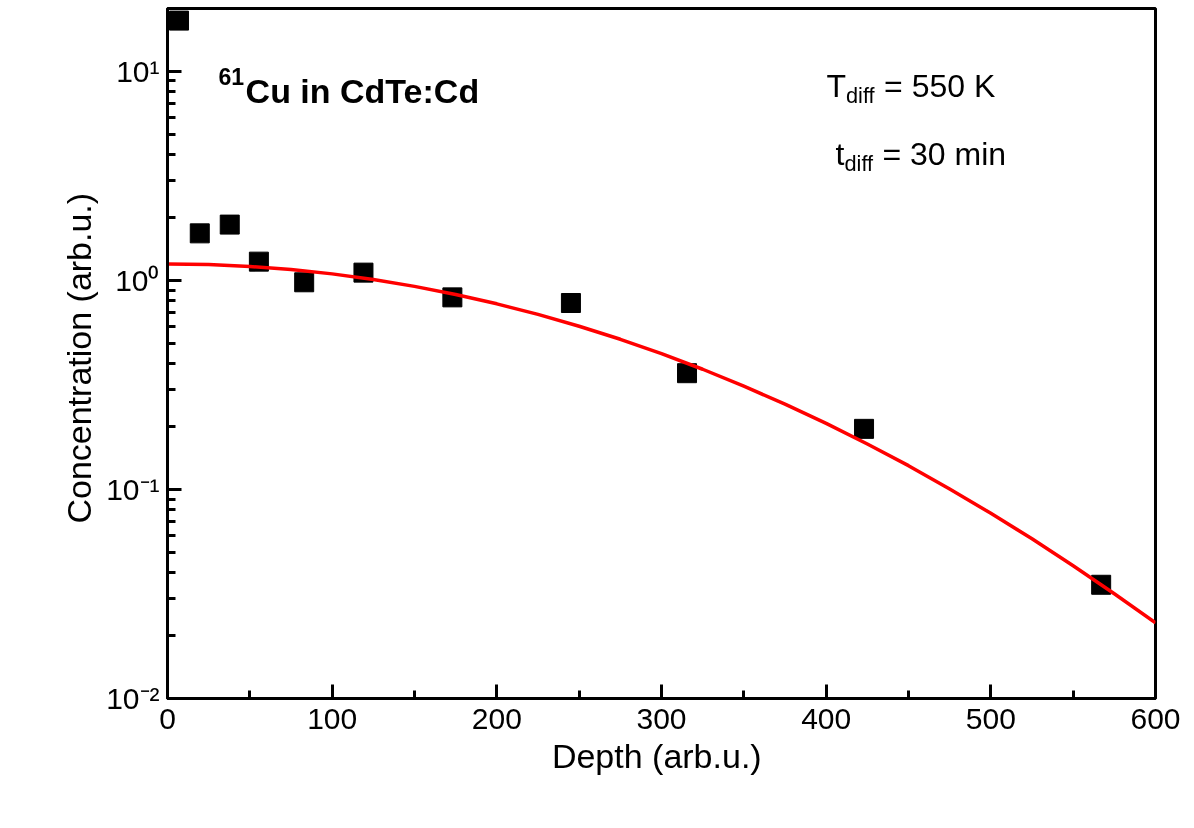 Image resolution: width=1194 pixels, height=828 pixels. What do you see at coordinates (656, 755) in the screenshot?
I see `x-axis-title: Depth (arb.u.)` at bounding box center [656, 755].